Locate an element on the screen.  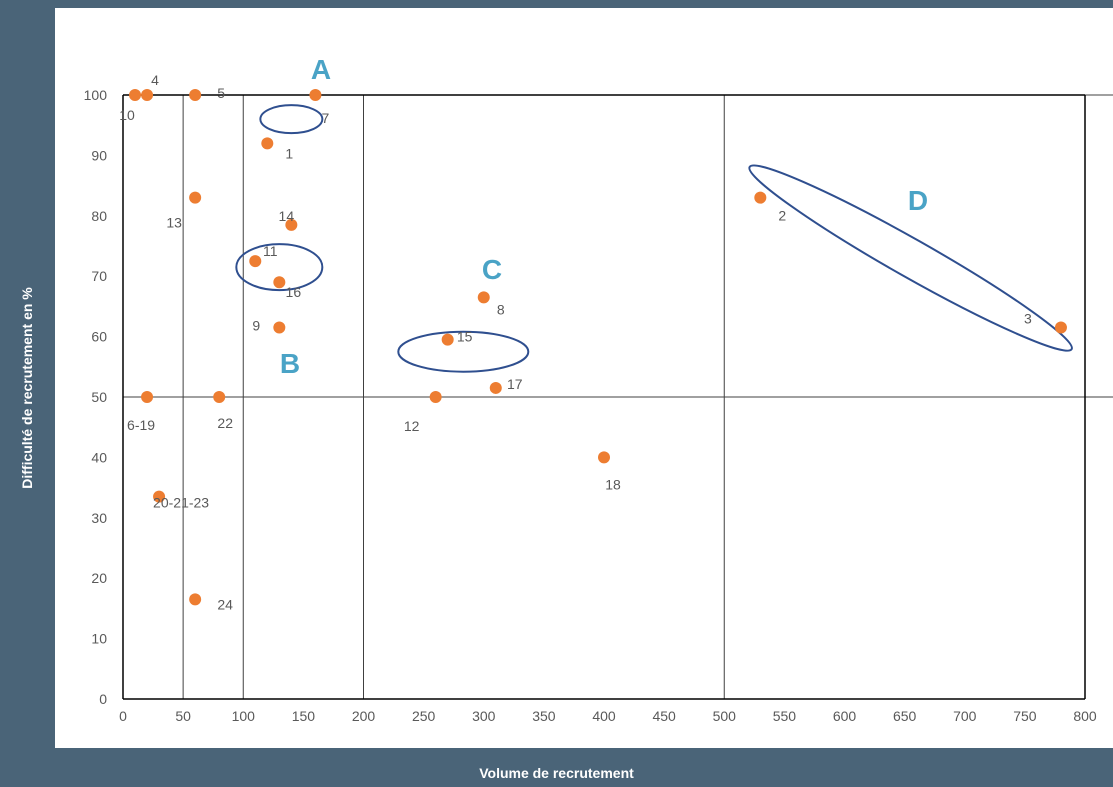
data-point-label: 22 is located at coordinates (225, 423).